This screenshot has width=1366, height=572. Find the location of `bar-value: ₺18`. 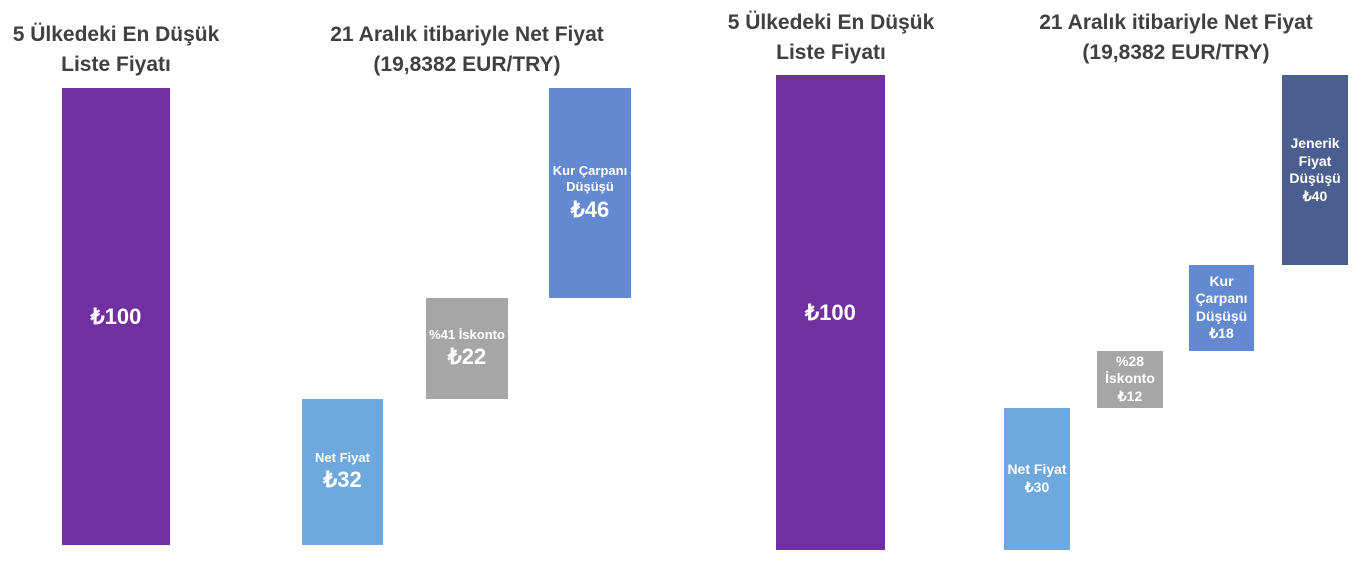

bar-value: ₺18 is located at coordinates (1221, 333).